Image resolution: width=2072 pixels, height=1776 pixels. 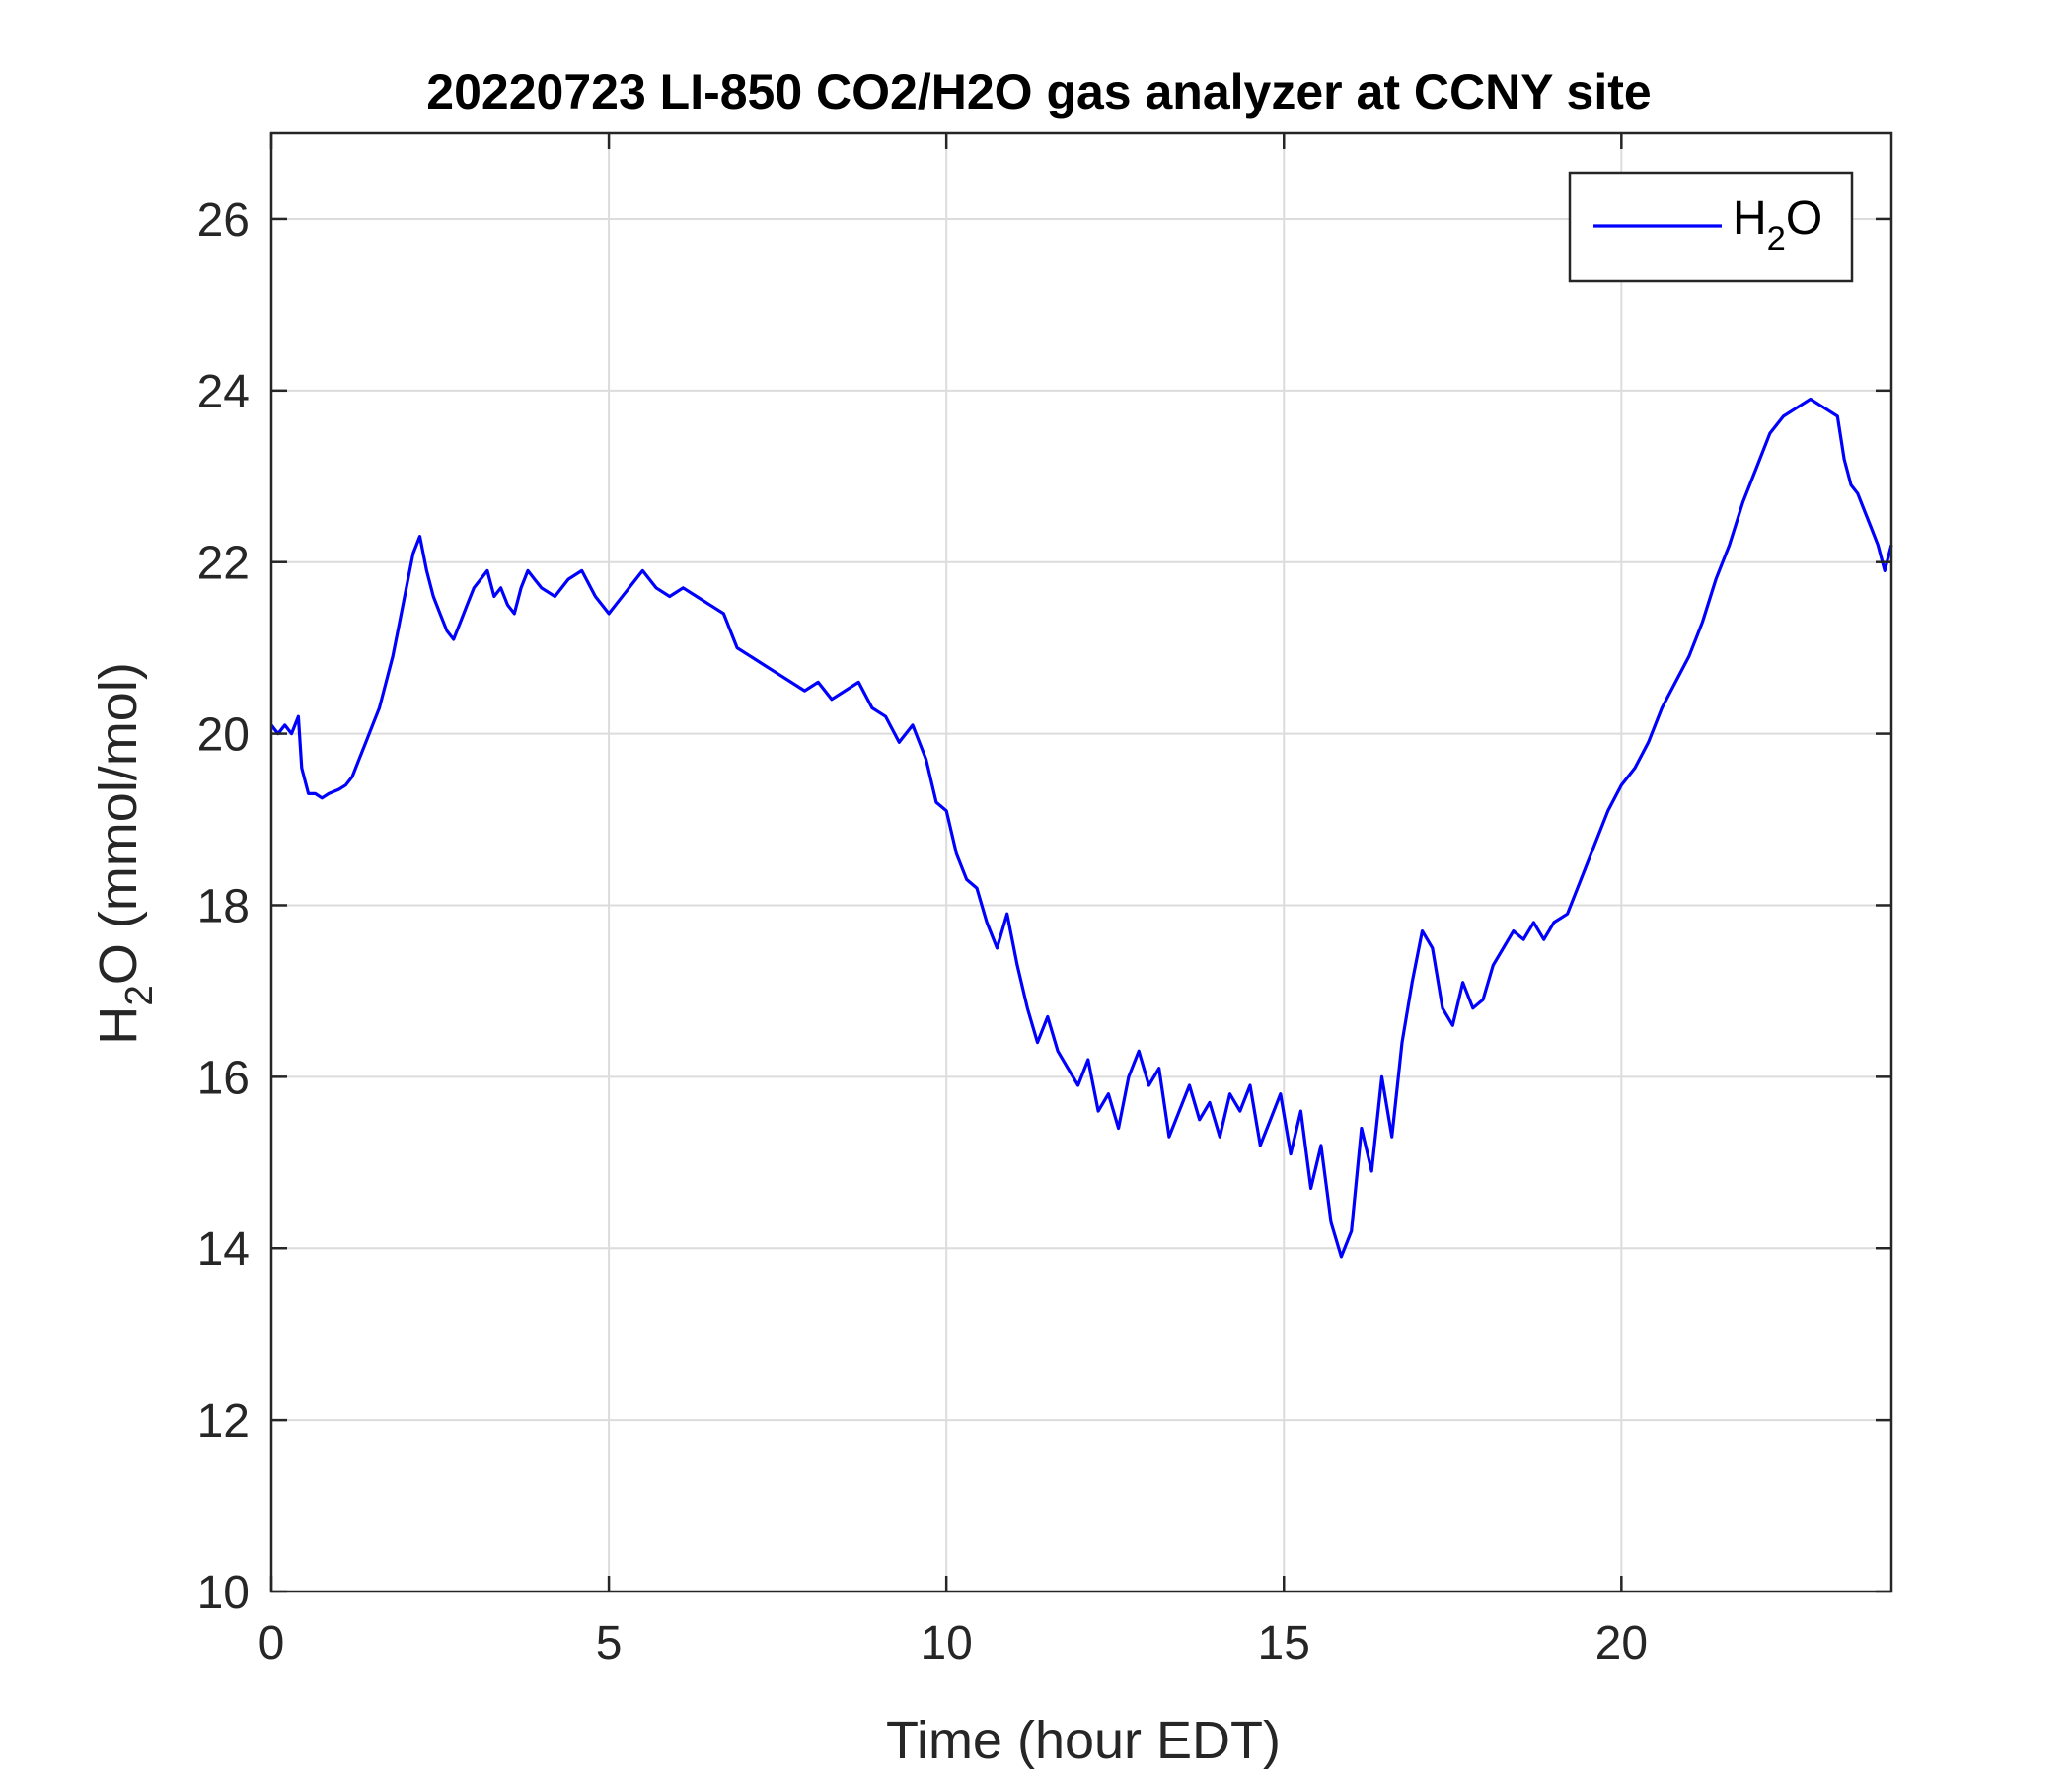 I want to click on y-tick-label: 22, so click(x=224, y=564).